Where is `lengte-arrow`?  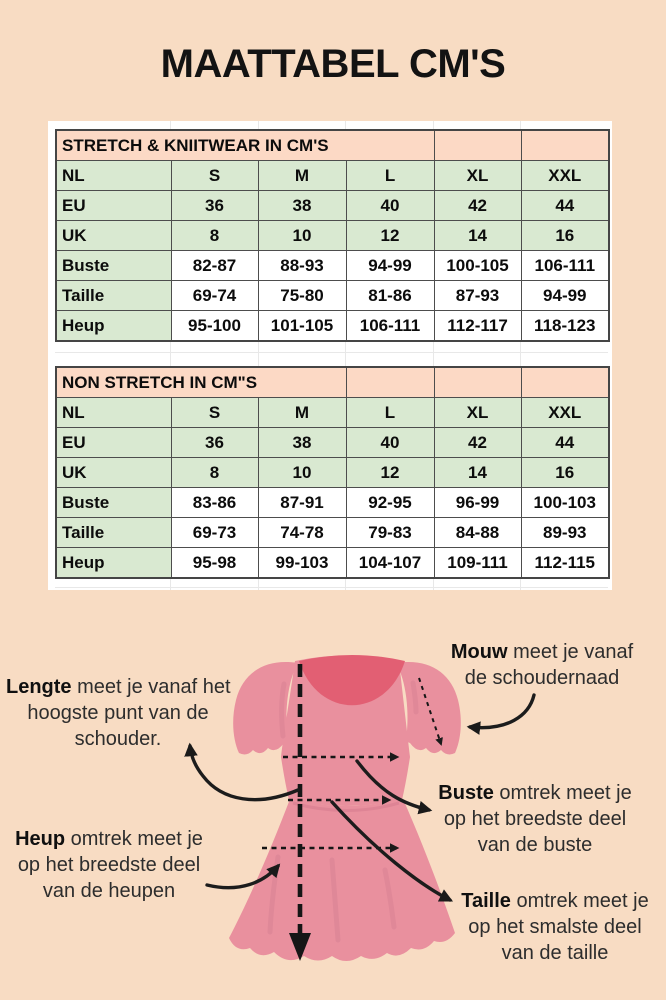
lengte-arrow is located at coordinates (242, 772).